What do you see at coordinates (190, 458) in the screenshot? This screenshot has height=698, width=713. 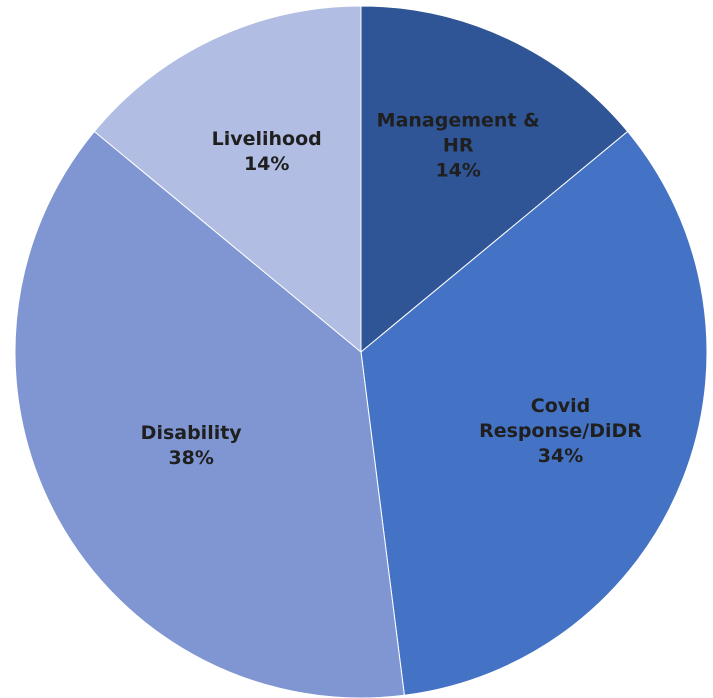 I see `slice-value-label: 38%` at bounding box center [190, 458].